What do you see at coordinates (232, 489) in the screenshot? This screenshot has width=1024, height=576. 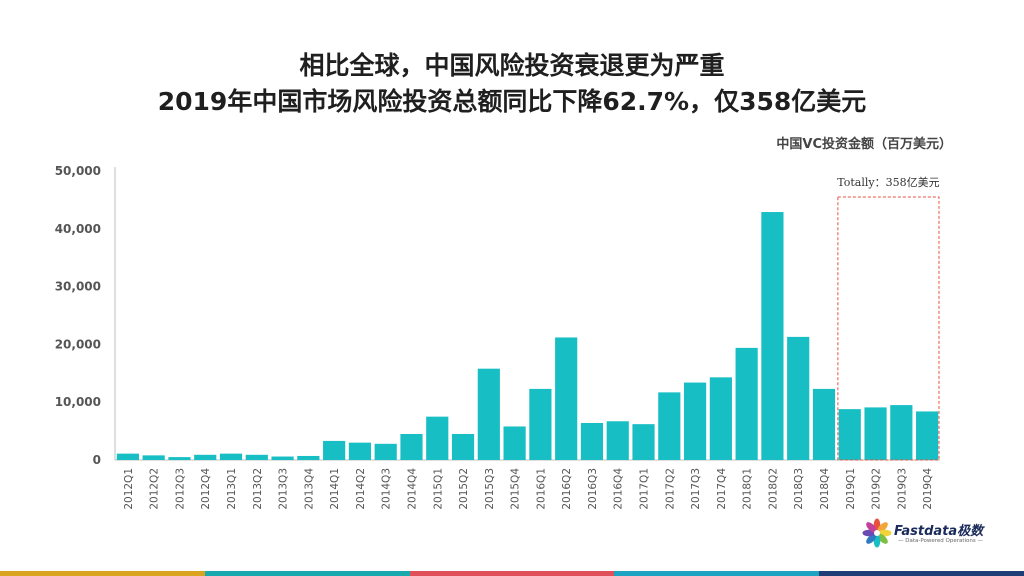 I see `x-tick-label: 2013Q1` at bounding box center [232, 489].